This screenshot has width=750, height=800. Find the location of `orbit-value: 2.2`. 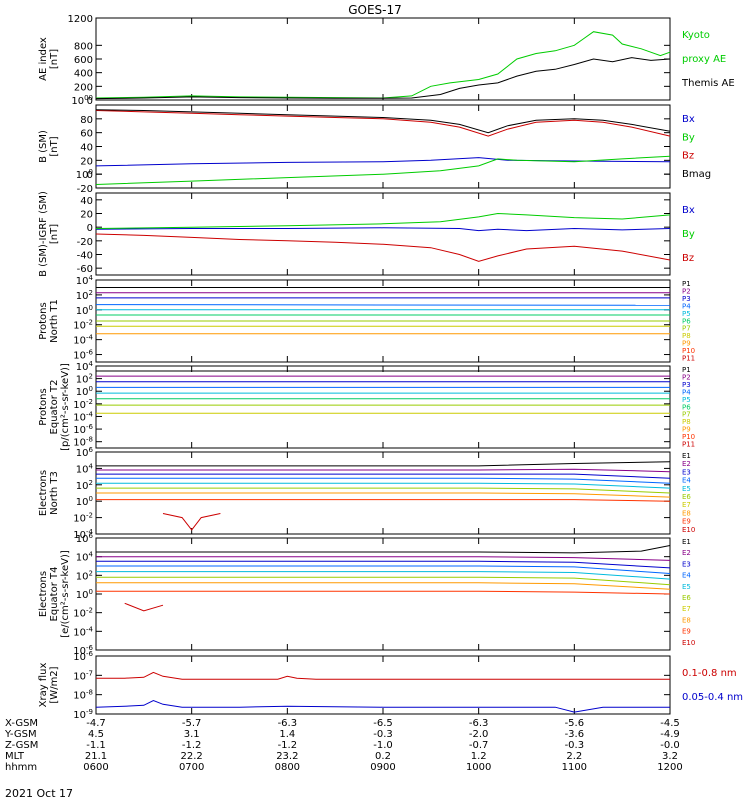

orbit-value: 2.2 is located at coordinates (574, 756).